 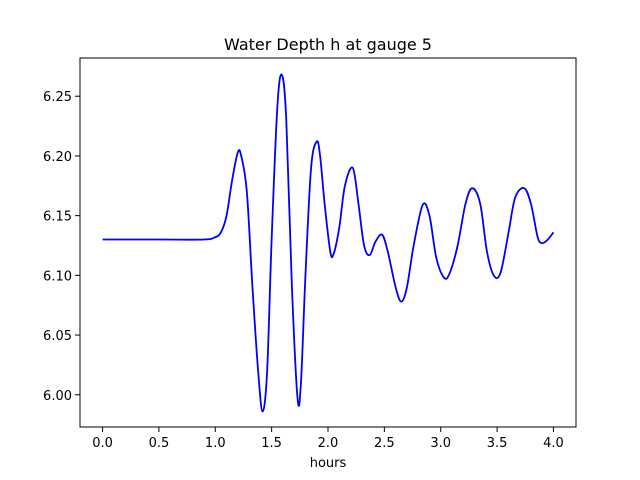 I want to click on x-tick-label: 2.5, so click(x=384, y=443).